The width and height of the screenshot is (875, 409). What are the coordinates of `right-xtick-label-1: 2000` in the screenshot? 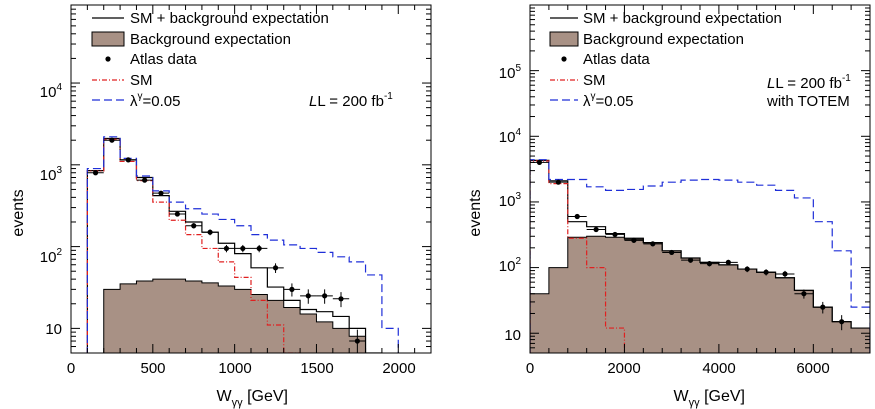 It's located at (623, 368).